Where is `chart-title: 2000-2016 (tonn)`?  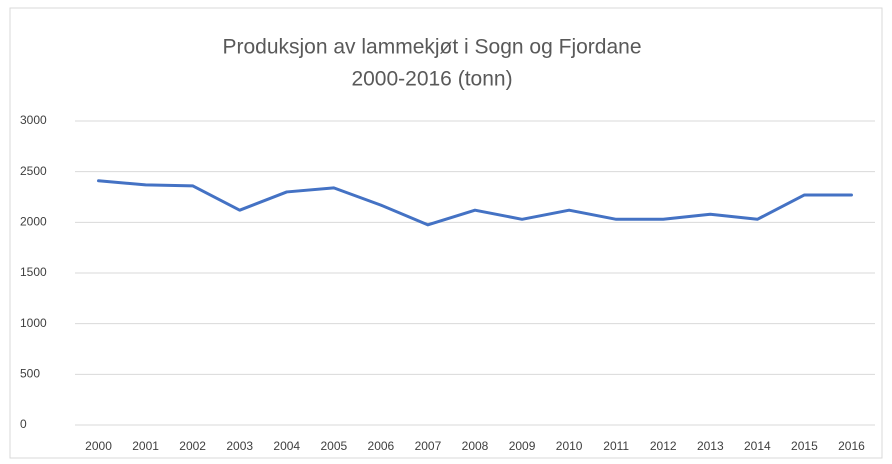 chart-title: 2000-2016 (tonn) is located at coordinates (431, 79).